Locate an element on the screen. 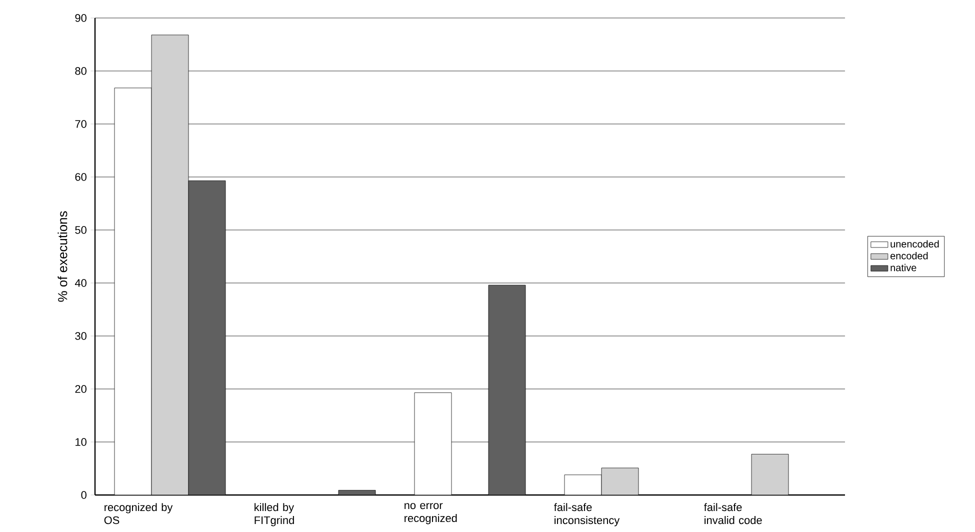 Image resolution: width=975 pixels, height=532 pixels. y-axis-title: % of executions is located at coordinates (63, 256).